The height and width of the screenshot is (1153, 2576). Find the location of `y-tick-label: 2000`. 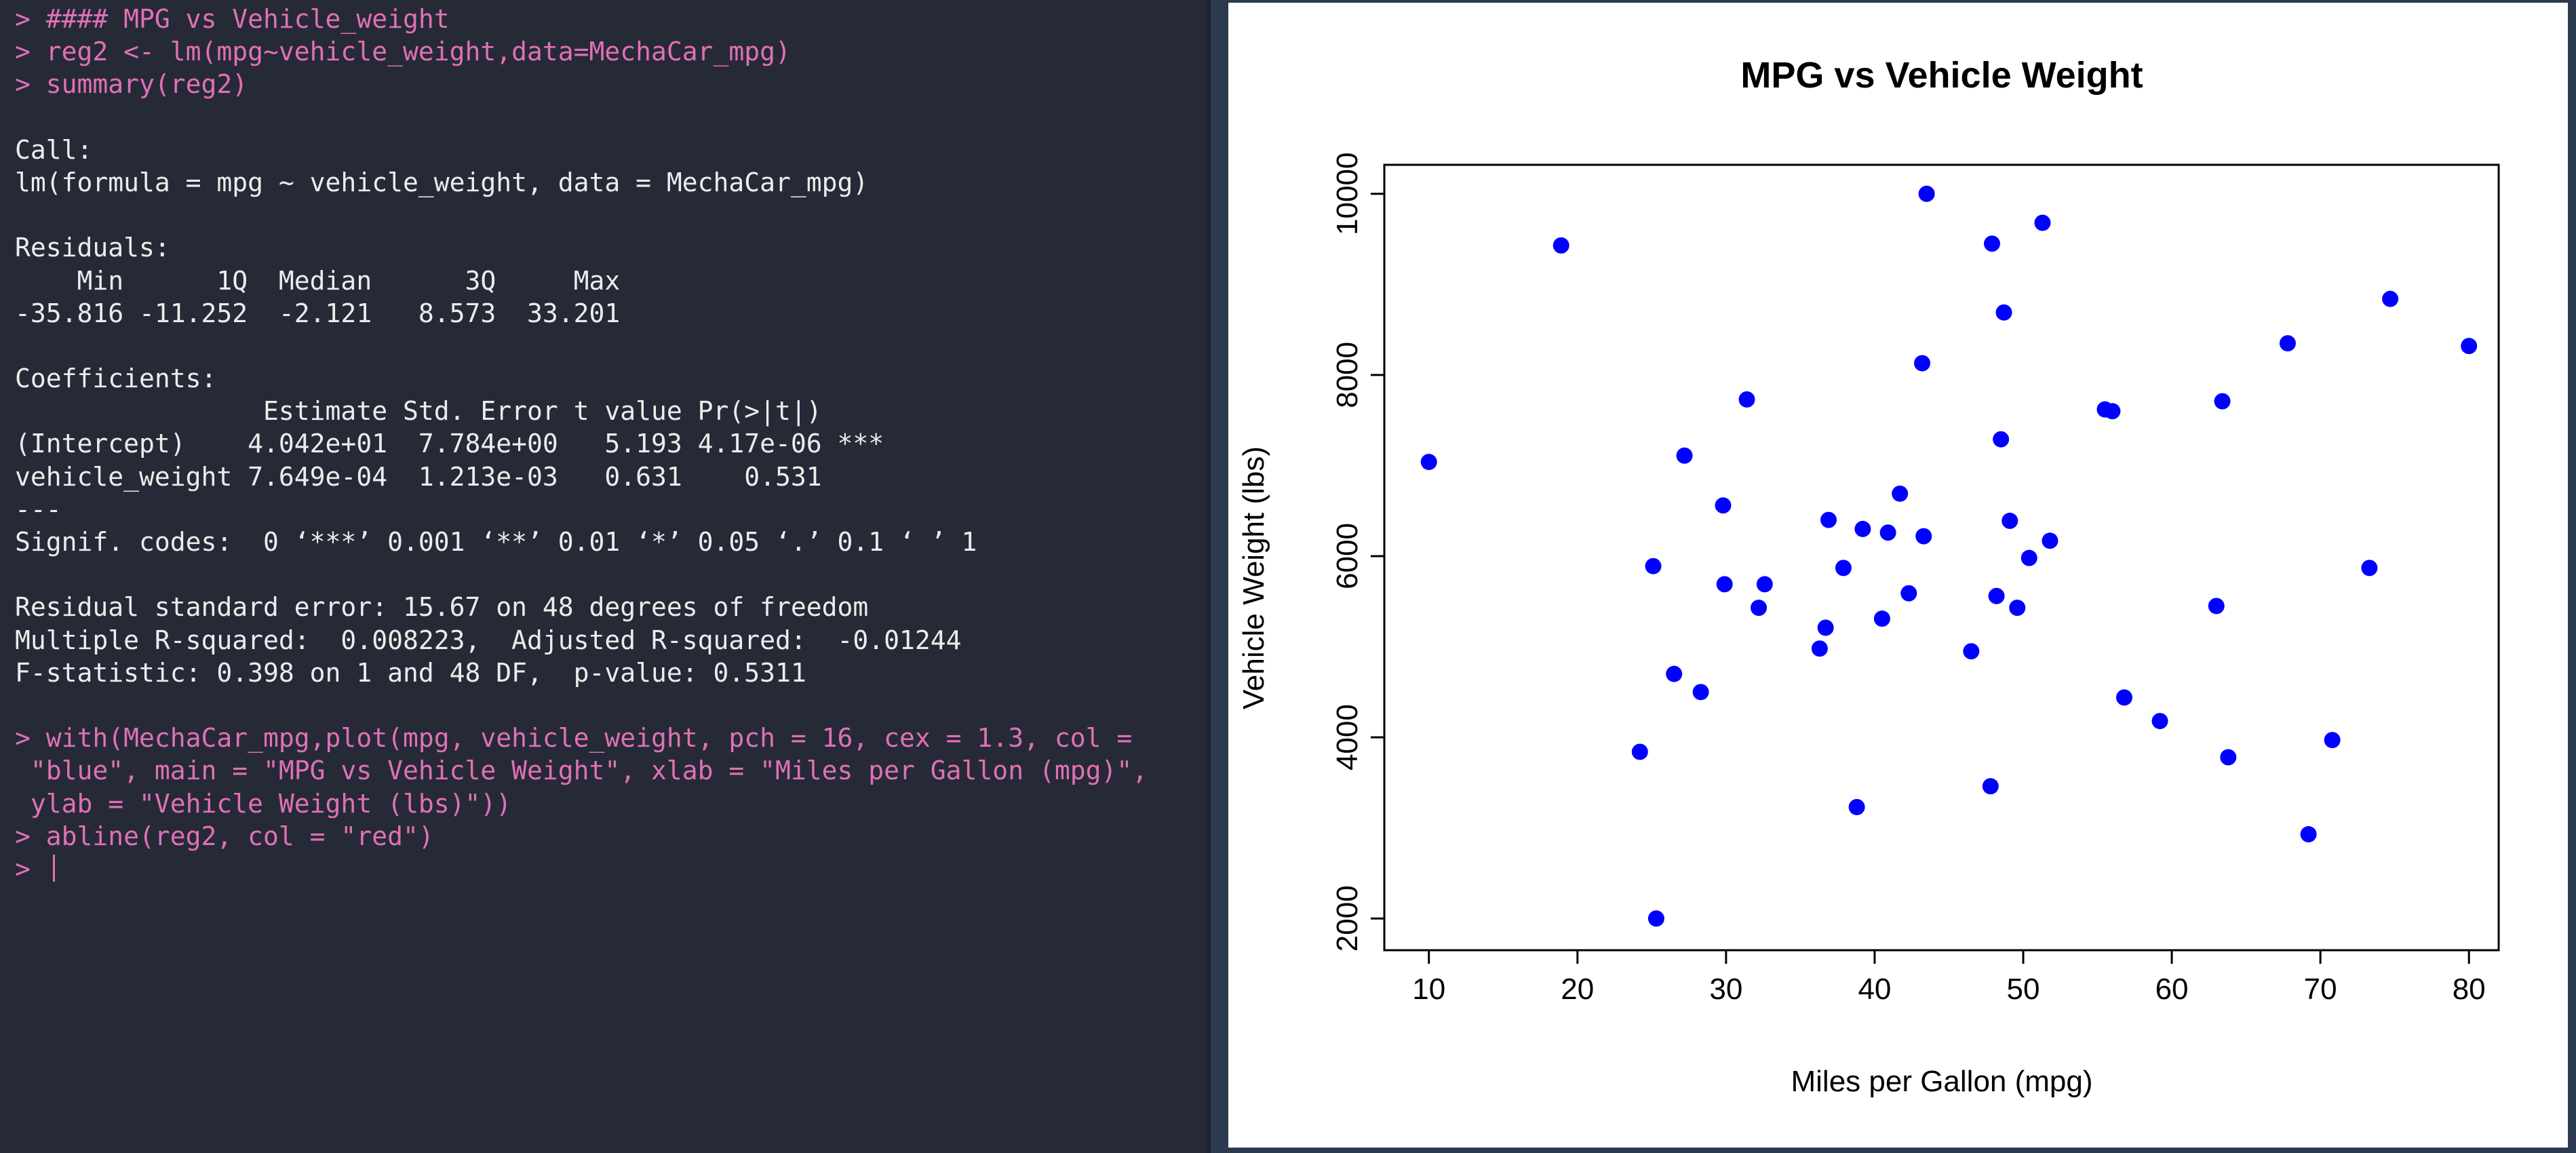

y-tick-label: 2000 is located at coordinates (1347, 918).